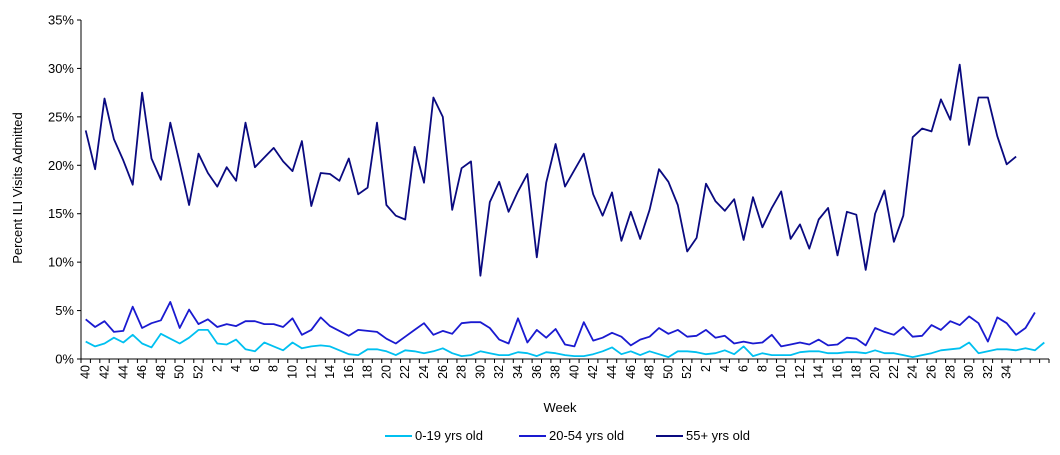  What do you see at coordinates (61, 68) in the screenshot?
I see `y-tick-label: 30%` at bounding box center [61, 68].